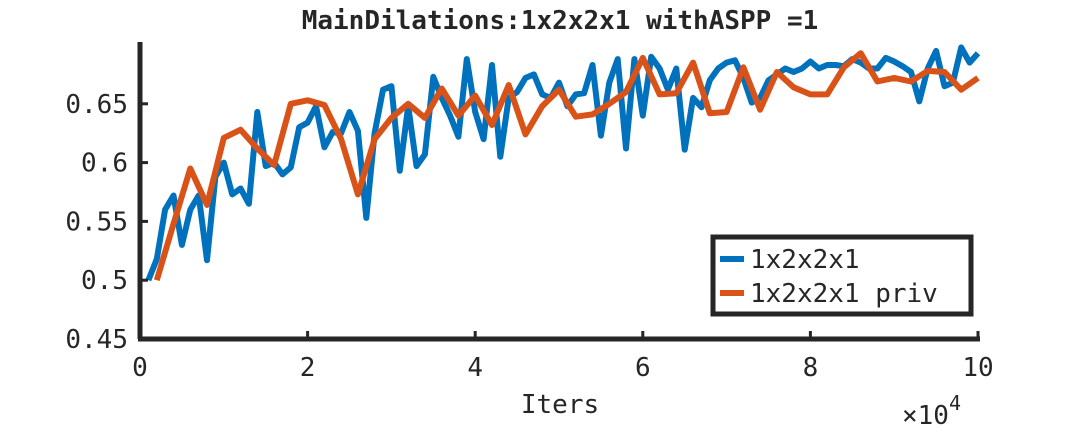 Image resolution: width=1080 pixels, height=432 pixels. What do you see at coordinates (308, 368) in the screenshot?
I see `x-tick-label: 2` at bounding box center [308, 368].